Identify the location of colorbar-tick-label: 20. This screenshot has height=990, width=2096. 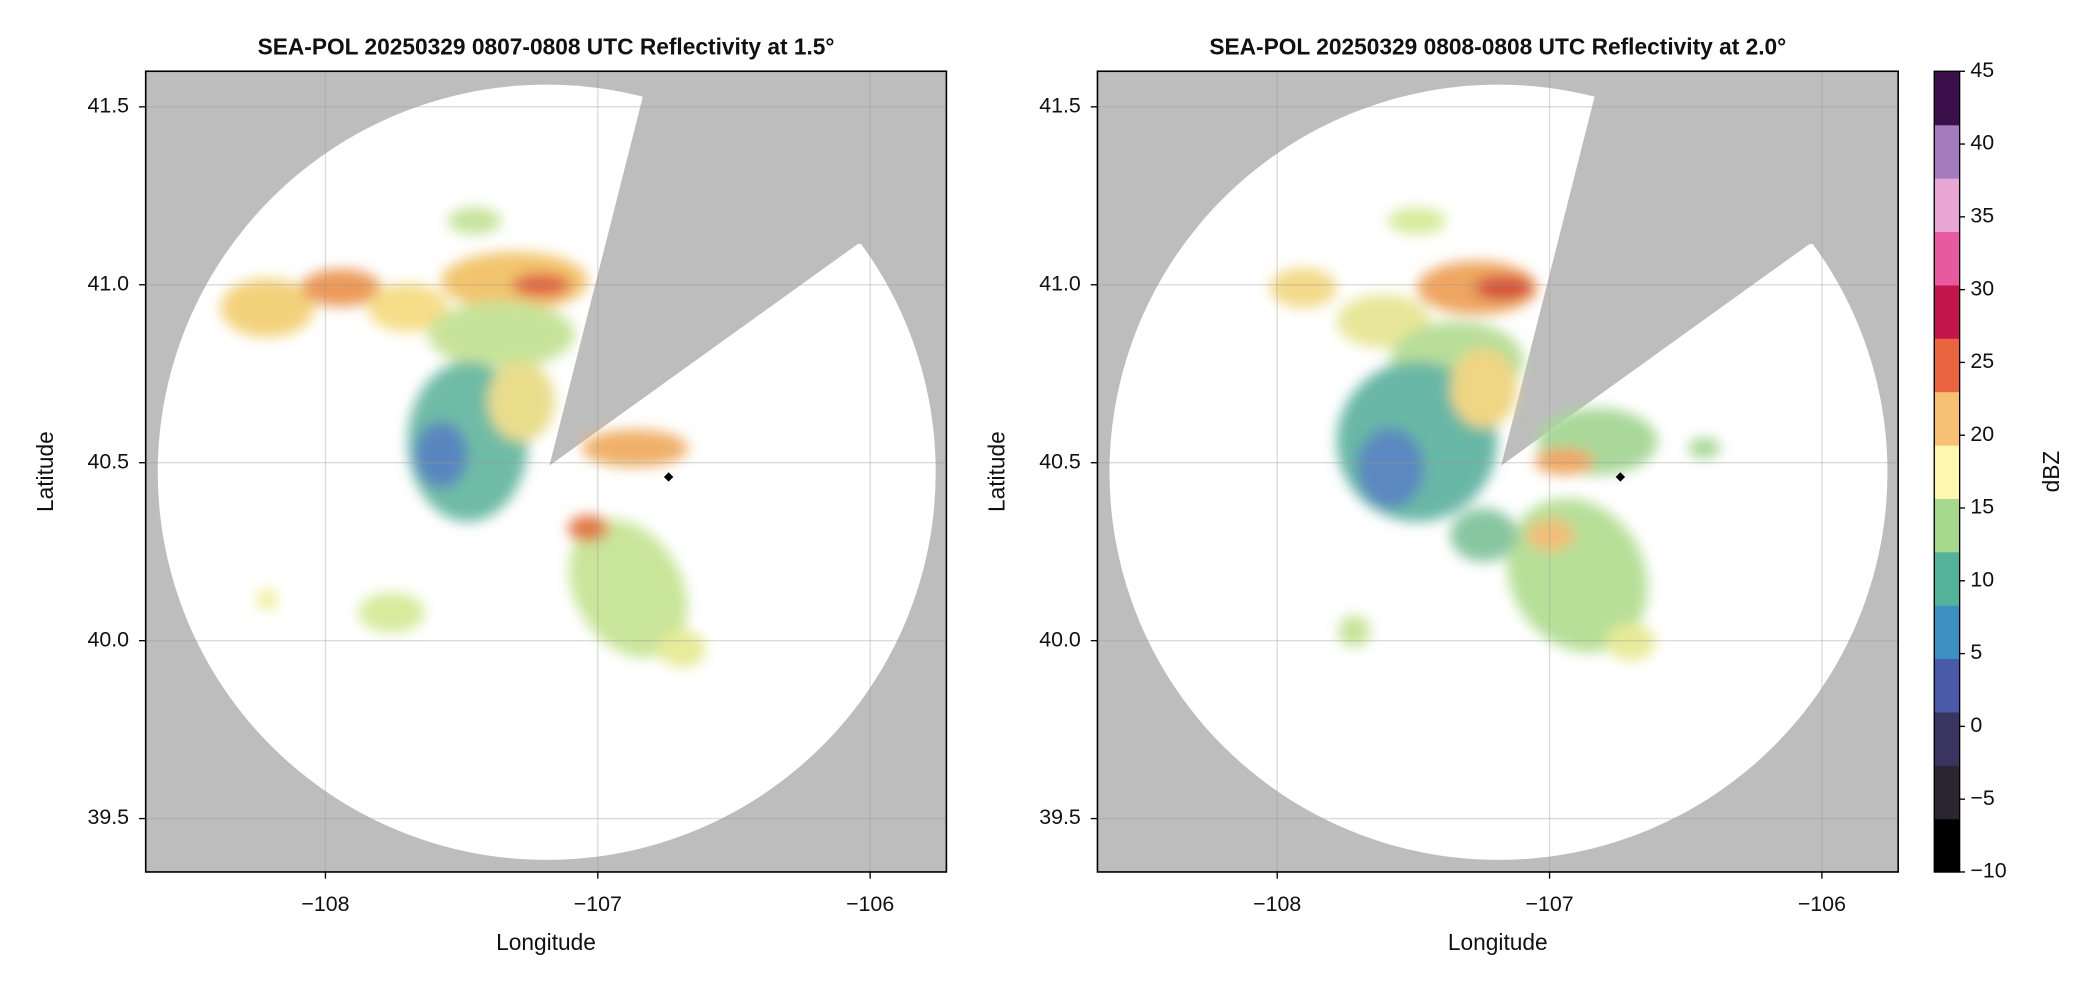
(1982, 434).